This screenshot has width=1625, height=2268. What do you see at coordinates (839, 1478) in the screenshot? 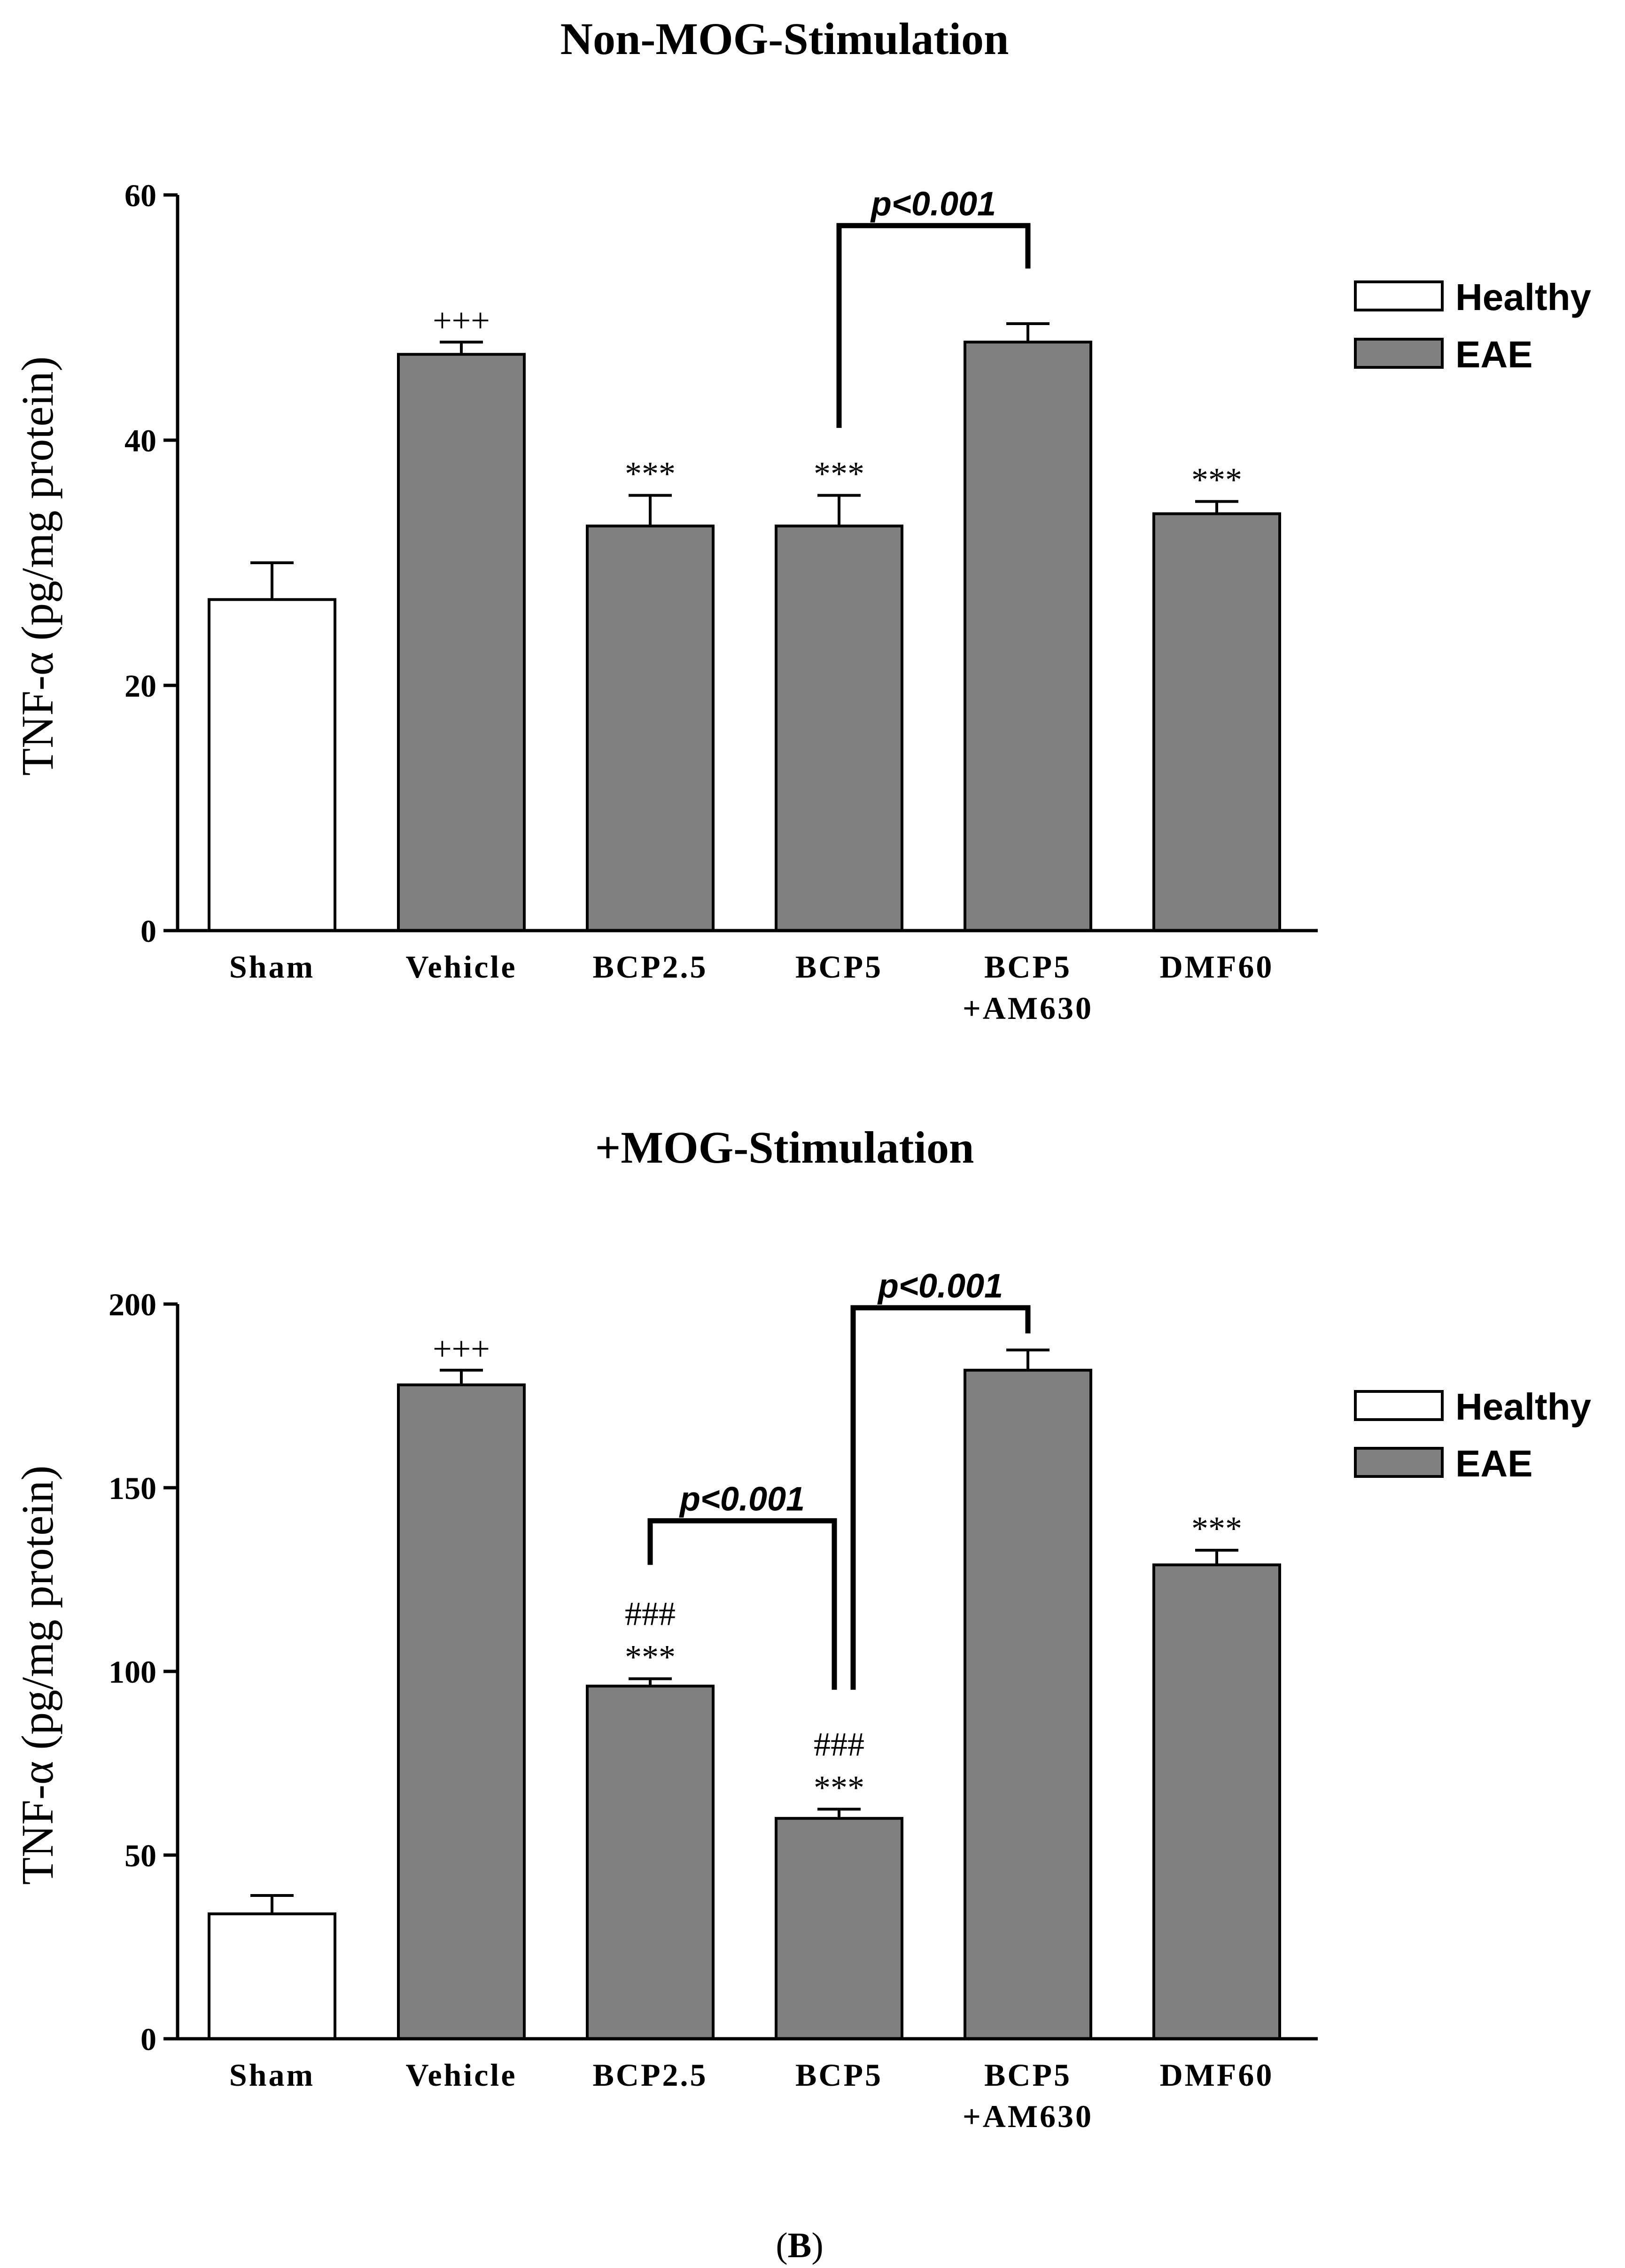
I see `comparison-brackets: p<0.001 p<0.001` at bounding box center [839, 1478].